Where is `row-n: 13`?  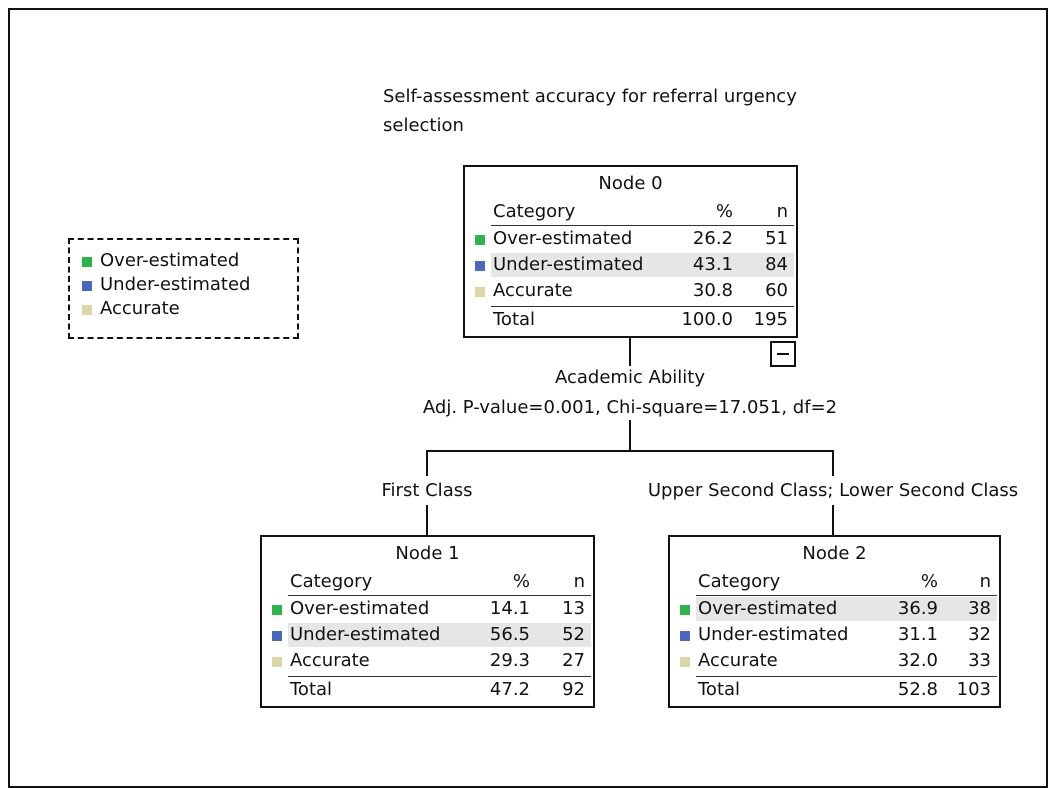 row-n: 13 is located at coordinates (573, 608).